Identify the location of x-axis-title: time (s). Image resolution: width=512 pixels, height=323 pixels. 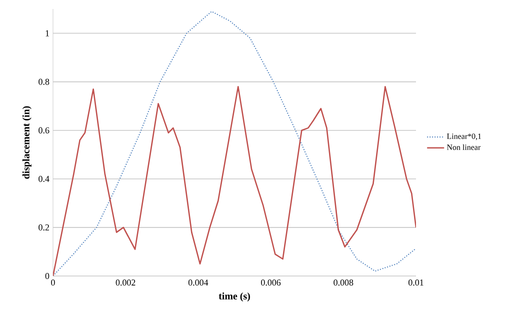
(234, 297).